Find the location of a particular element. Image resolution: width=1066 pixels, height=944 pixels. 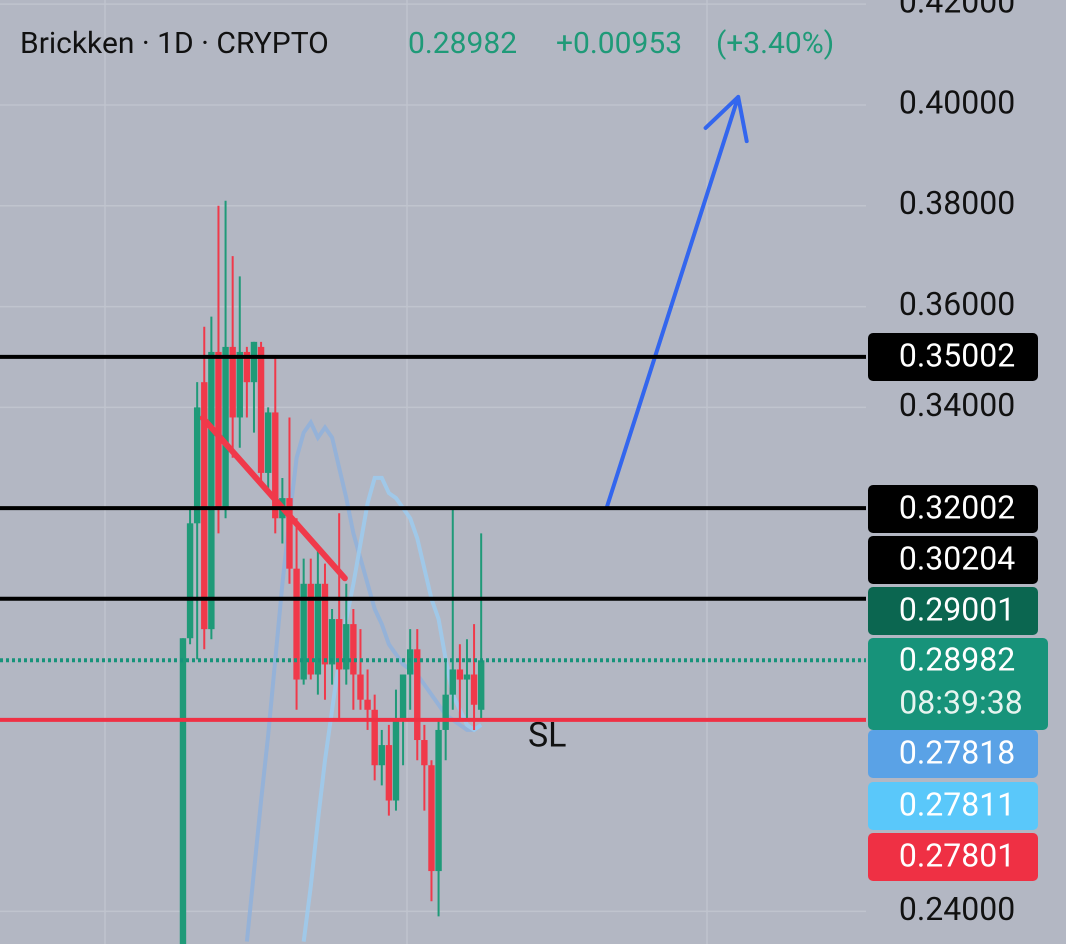

price-change-percent: (+3.40%) is located at coordinates (775, 43).